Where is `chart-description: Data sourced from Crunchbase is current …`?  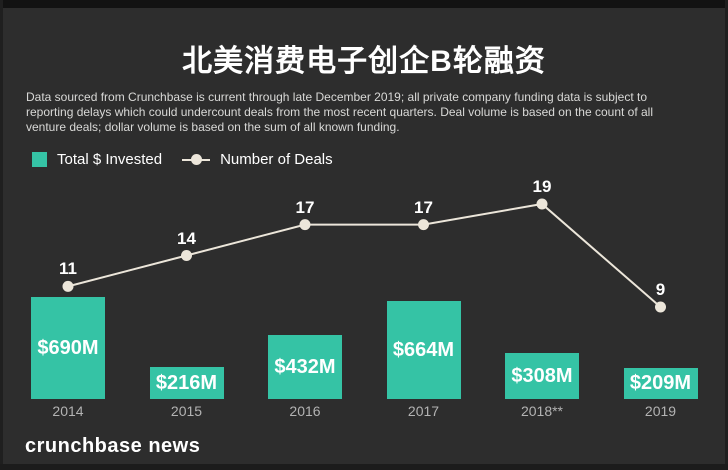
chart-description: Data sourced from Crunchbase is current … is located at coordinates (366, 112).